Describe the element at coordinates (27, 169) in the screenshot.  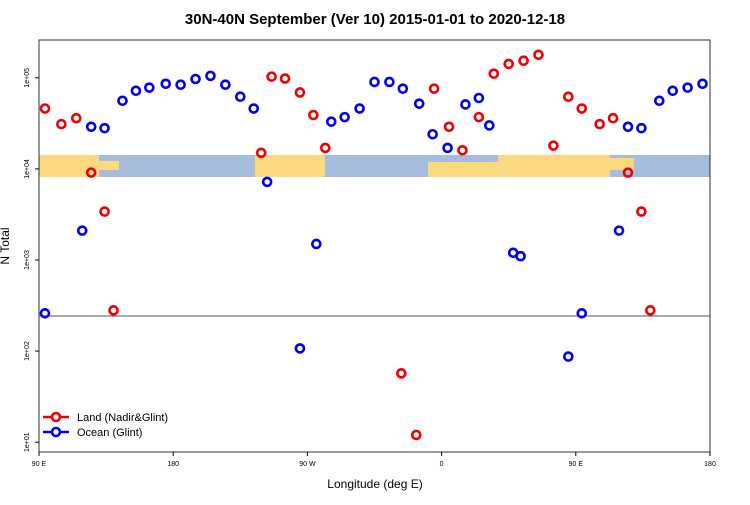
I see `y-tick-label: 1e+04` at that location.